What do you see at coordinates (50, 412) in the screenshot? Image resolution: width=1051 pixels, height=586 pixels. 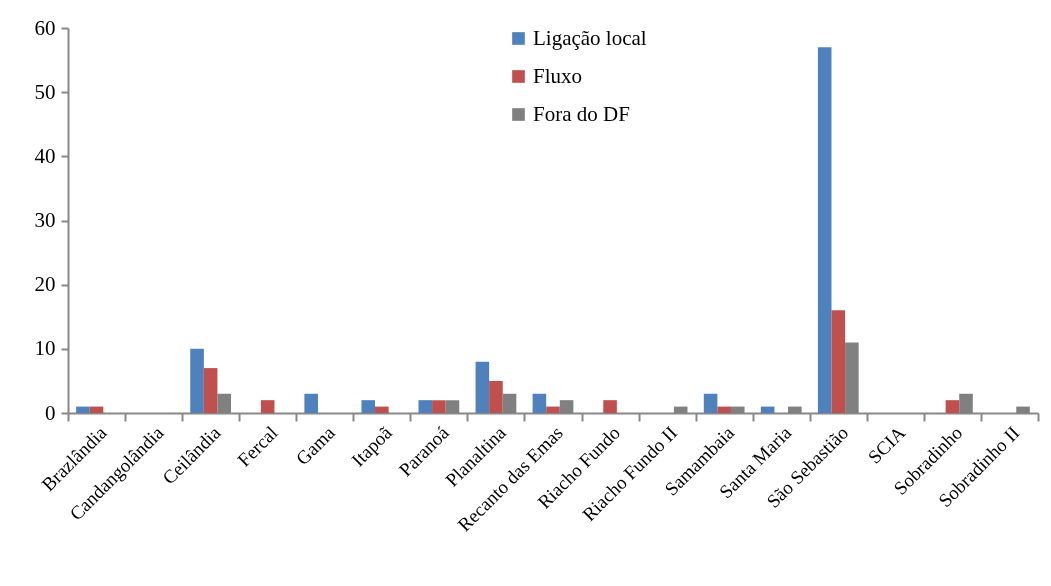 I see `y-tick-label: 0` at bounding box center [50, 412].